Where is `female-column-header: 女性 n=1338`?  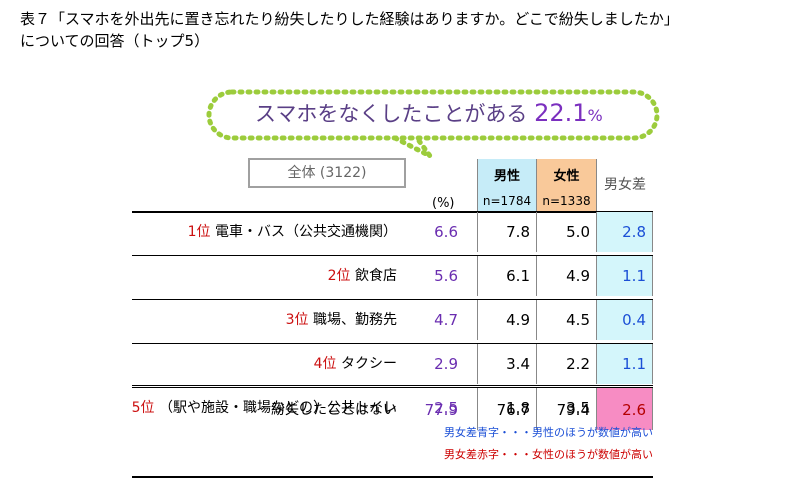
female-column-header: 女性 n=1338 is located at coordinates (567, 185).